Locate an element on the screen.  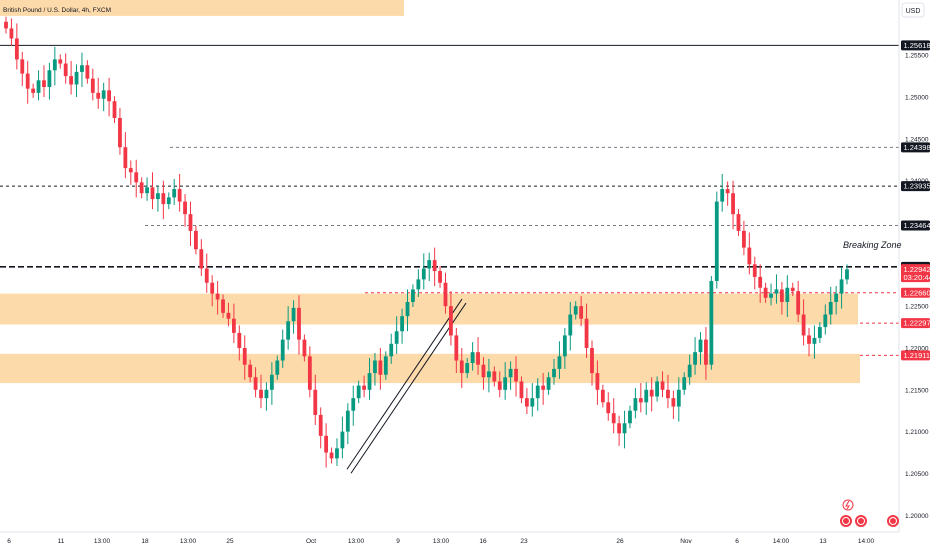
flash-icon is located at coordinates (848, 505).